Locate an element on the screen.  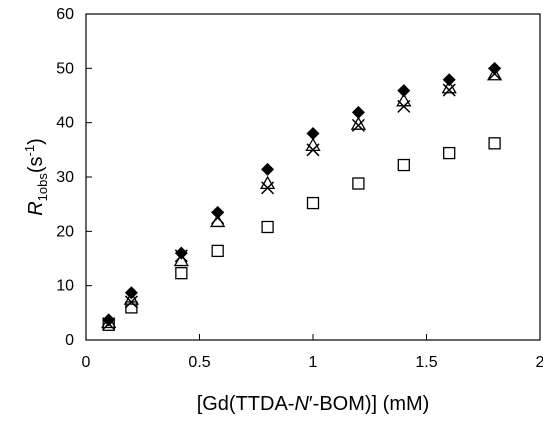
y-axis-label-main: R is located at coordinates (36, 208).